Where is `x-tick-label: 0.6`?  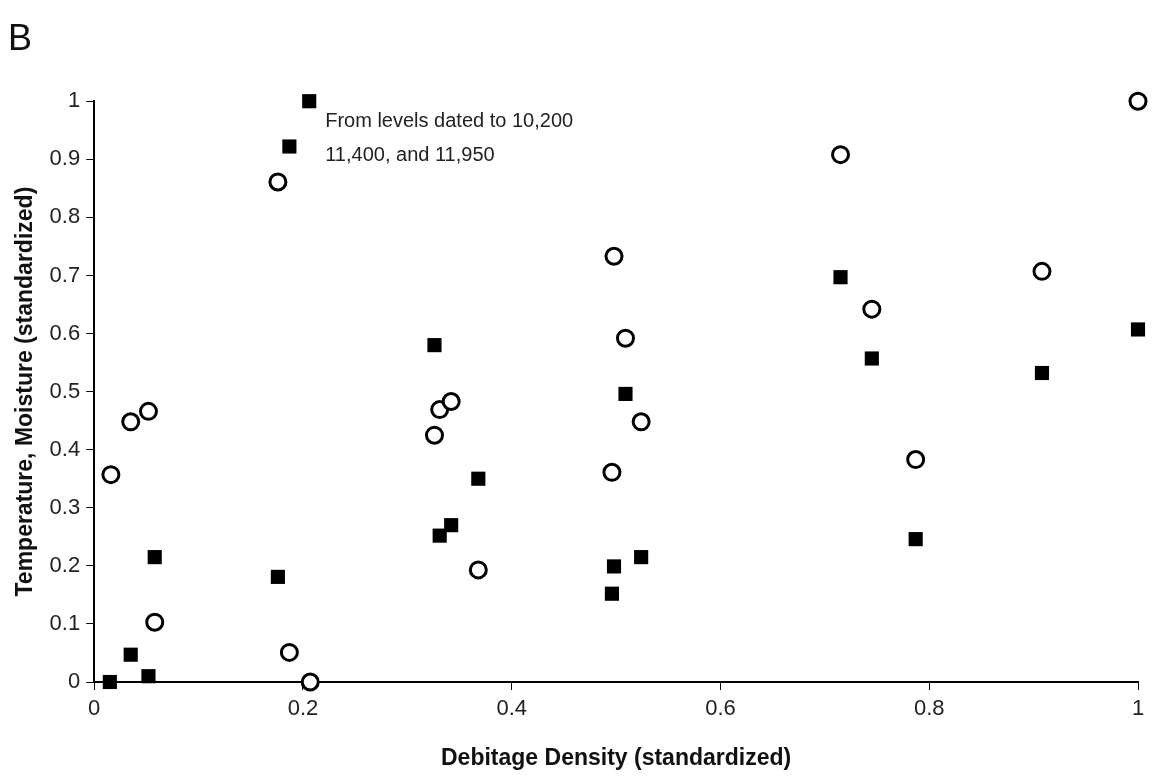
x-tick-label: 0.6 is located at coordinates (720, 708).